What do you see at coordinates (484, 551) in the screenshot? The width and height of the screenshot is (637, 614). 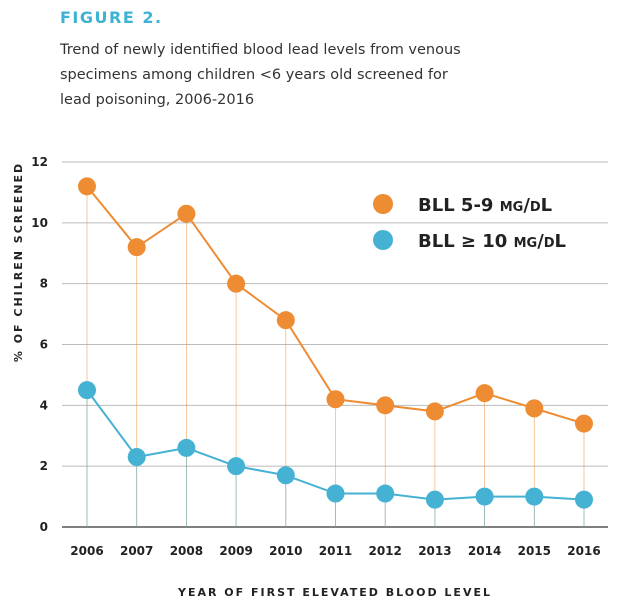 I see `x-tick-label: 2014` at bounding box center [484, 551].